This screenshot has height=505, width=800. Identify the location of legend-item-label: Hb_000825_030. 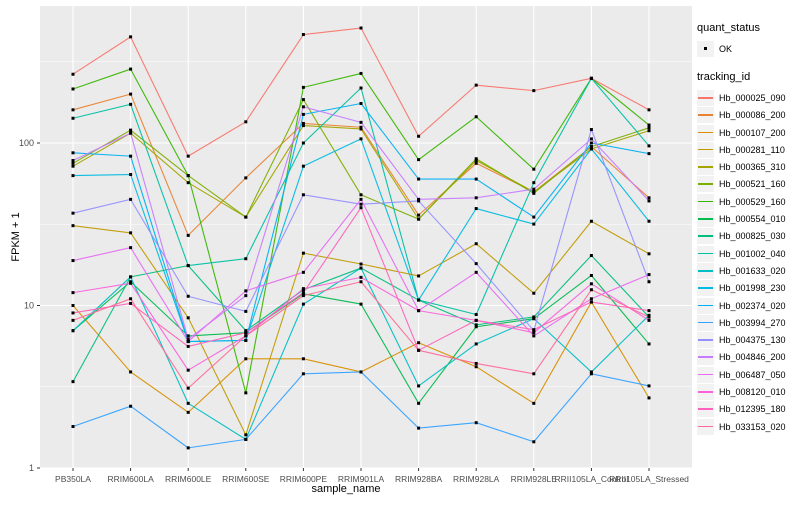
(752, 236).